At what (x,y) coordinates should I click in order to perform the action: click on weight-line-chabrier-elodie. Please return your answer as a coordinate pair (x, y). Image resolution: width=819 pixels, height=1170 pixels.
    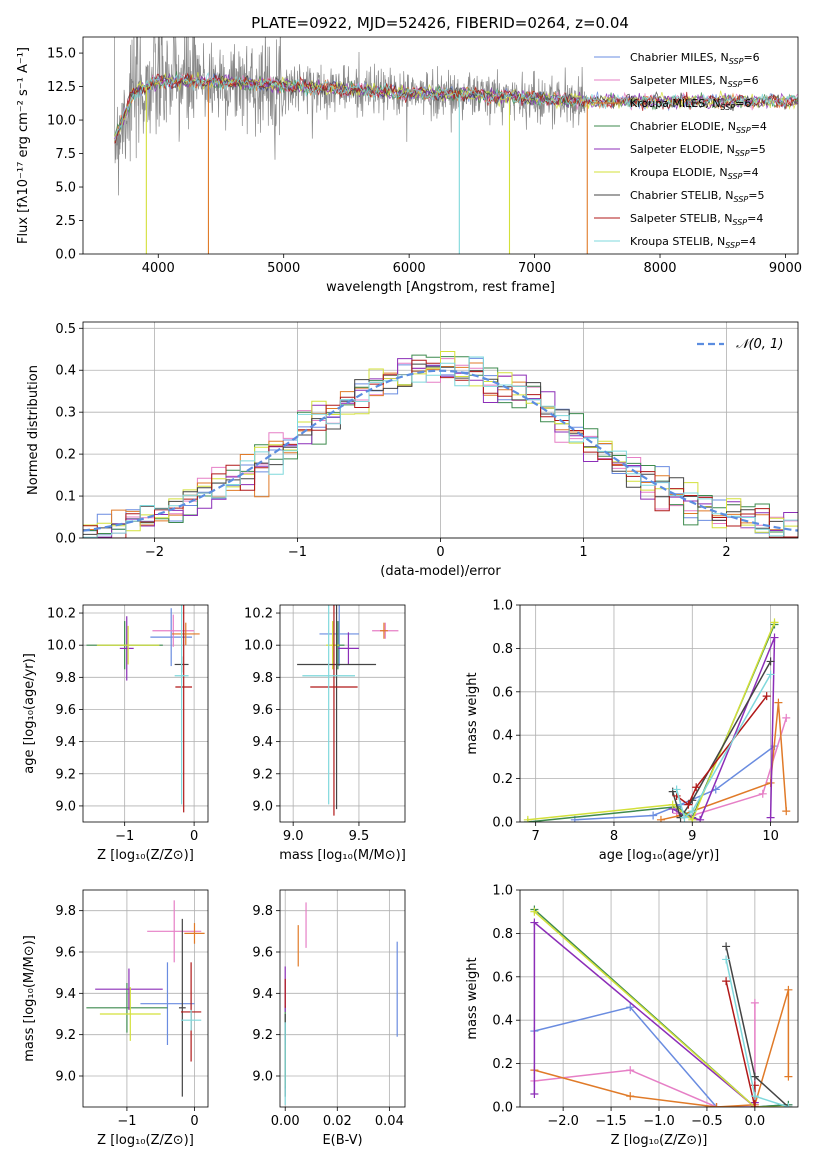
    Looking at the image, I should click on (661, 1007).